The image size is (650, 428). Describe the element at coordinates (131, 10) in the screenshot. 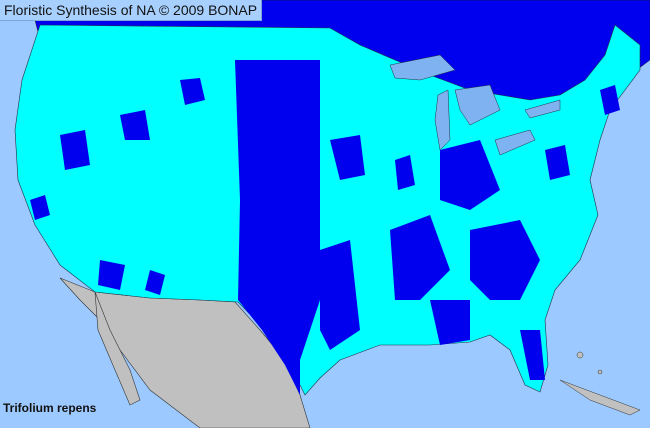

I see `map-title: Floristic Synthesis of NA © 2009 BONAP` at that location.